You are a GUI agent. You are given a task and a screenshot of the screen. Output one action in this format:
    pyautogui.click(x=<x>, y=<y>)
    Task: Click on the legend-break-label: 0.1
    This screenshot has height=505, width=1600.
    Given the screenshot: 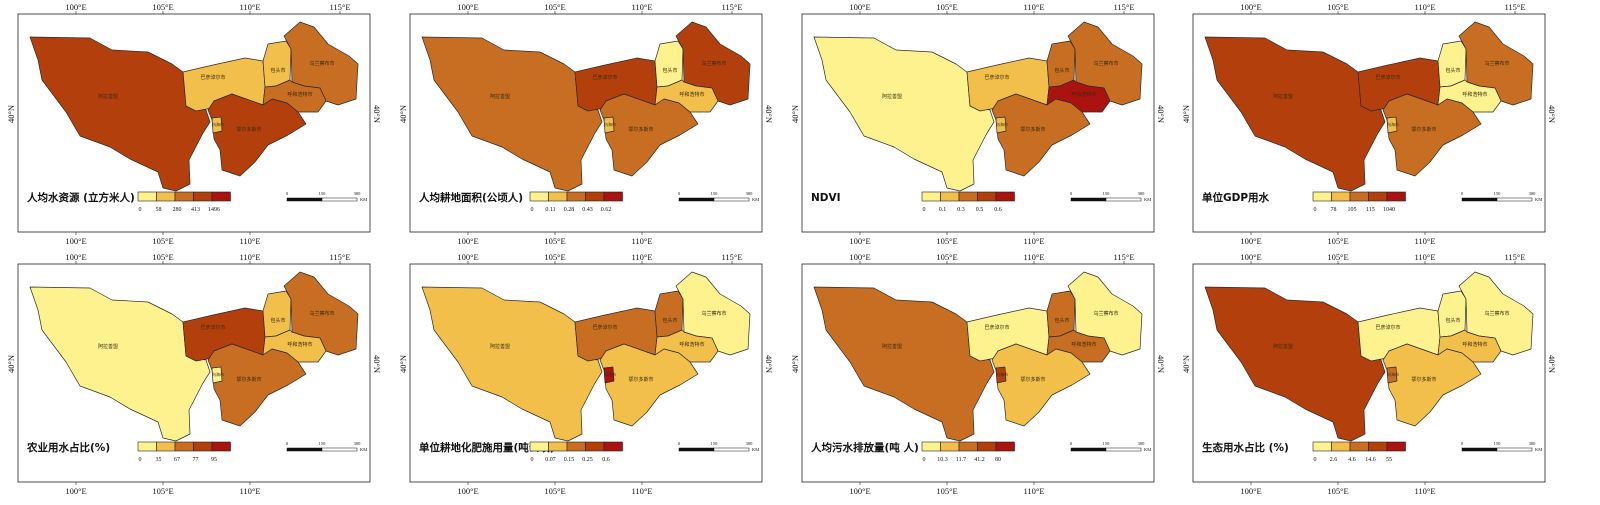 What is the action you would take?
    pyautogui.click(x=943, y=210)
    